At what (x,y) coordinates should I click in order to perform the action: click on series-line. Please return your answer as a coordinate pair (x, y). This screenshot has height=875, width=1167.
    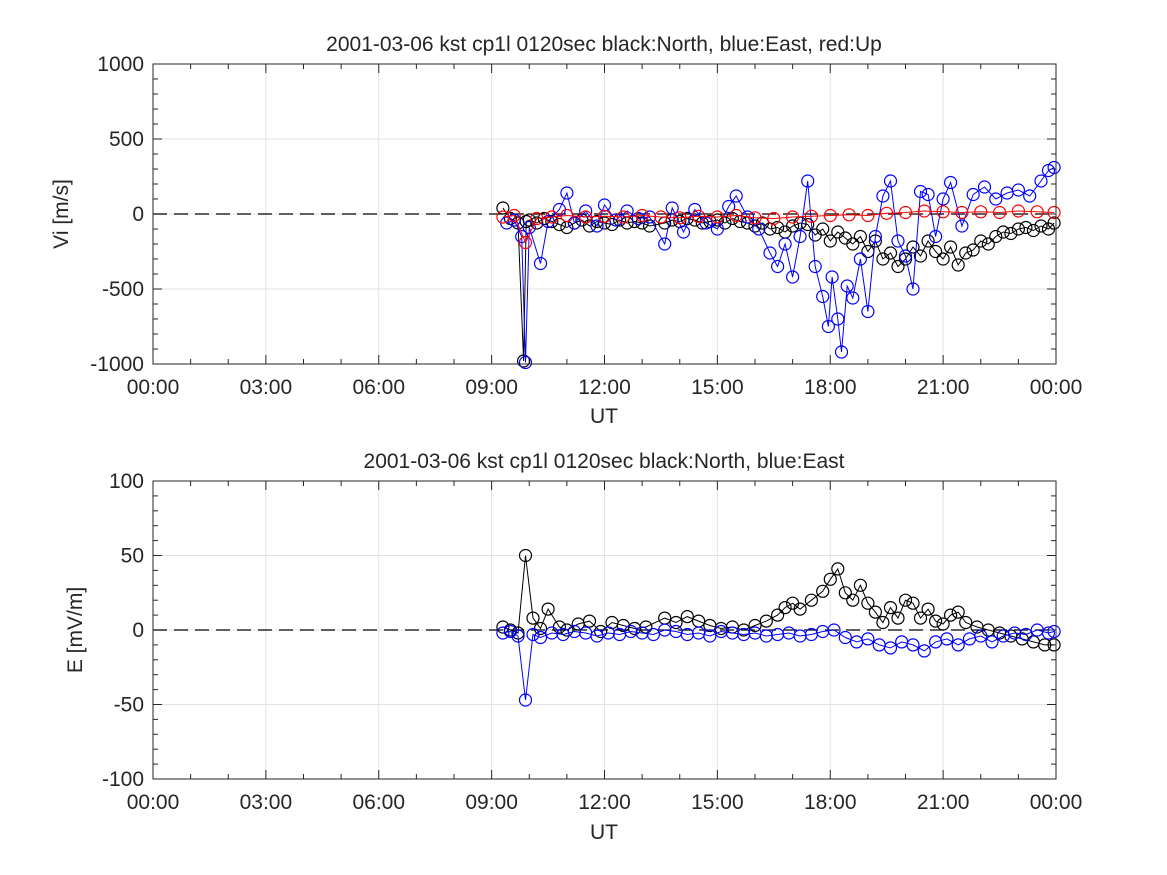
    Looking at the image, I should click on (778, 227).